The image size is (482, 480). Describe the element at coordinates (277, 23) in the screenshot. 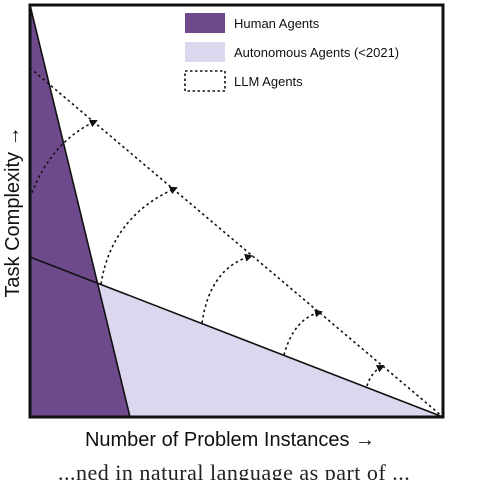

I see `legend-label-human: Human Agents` at that location.